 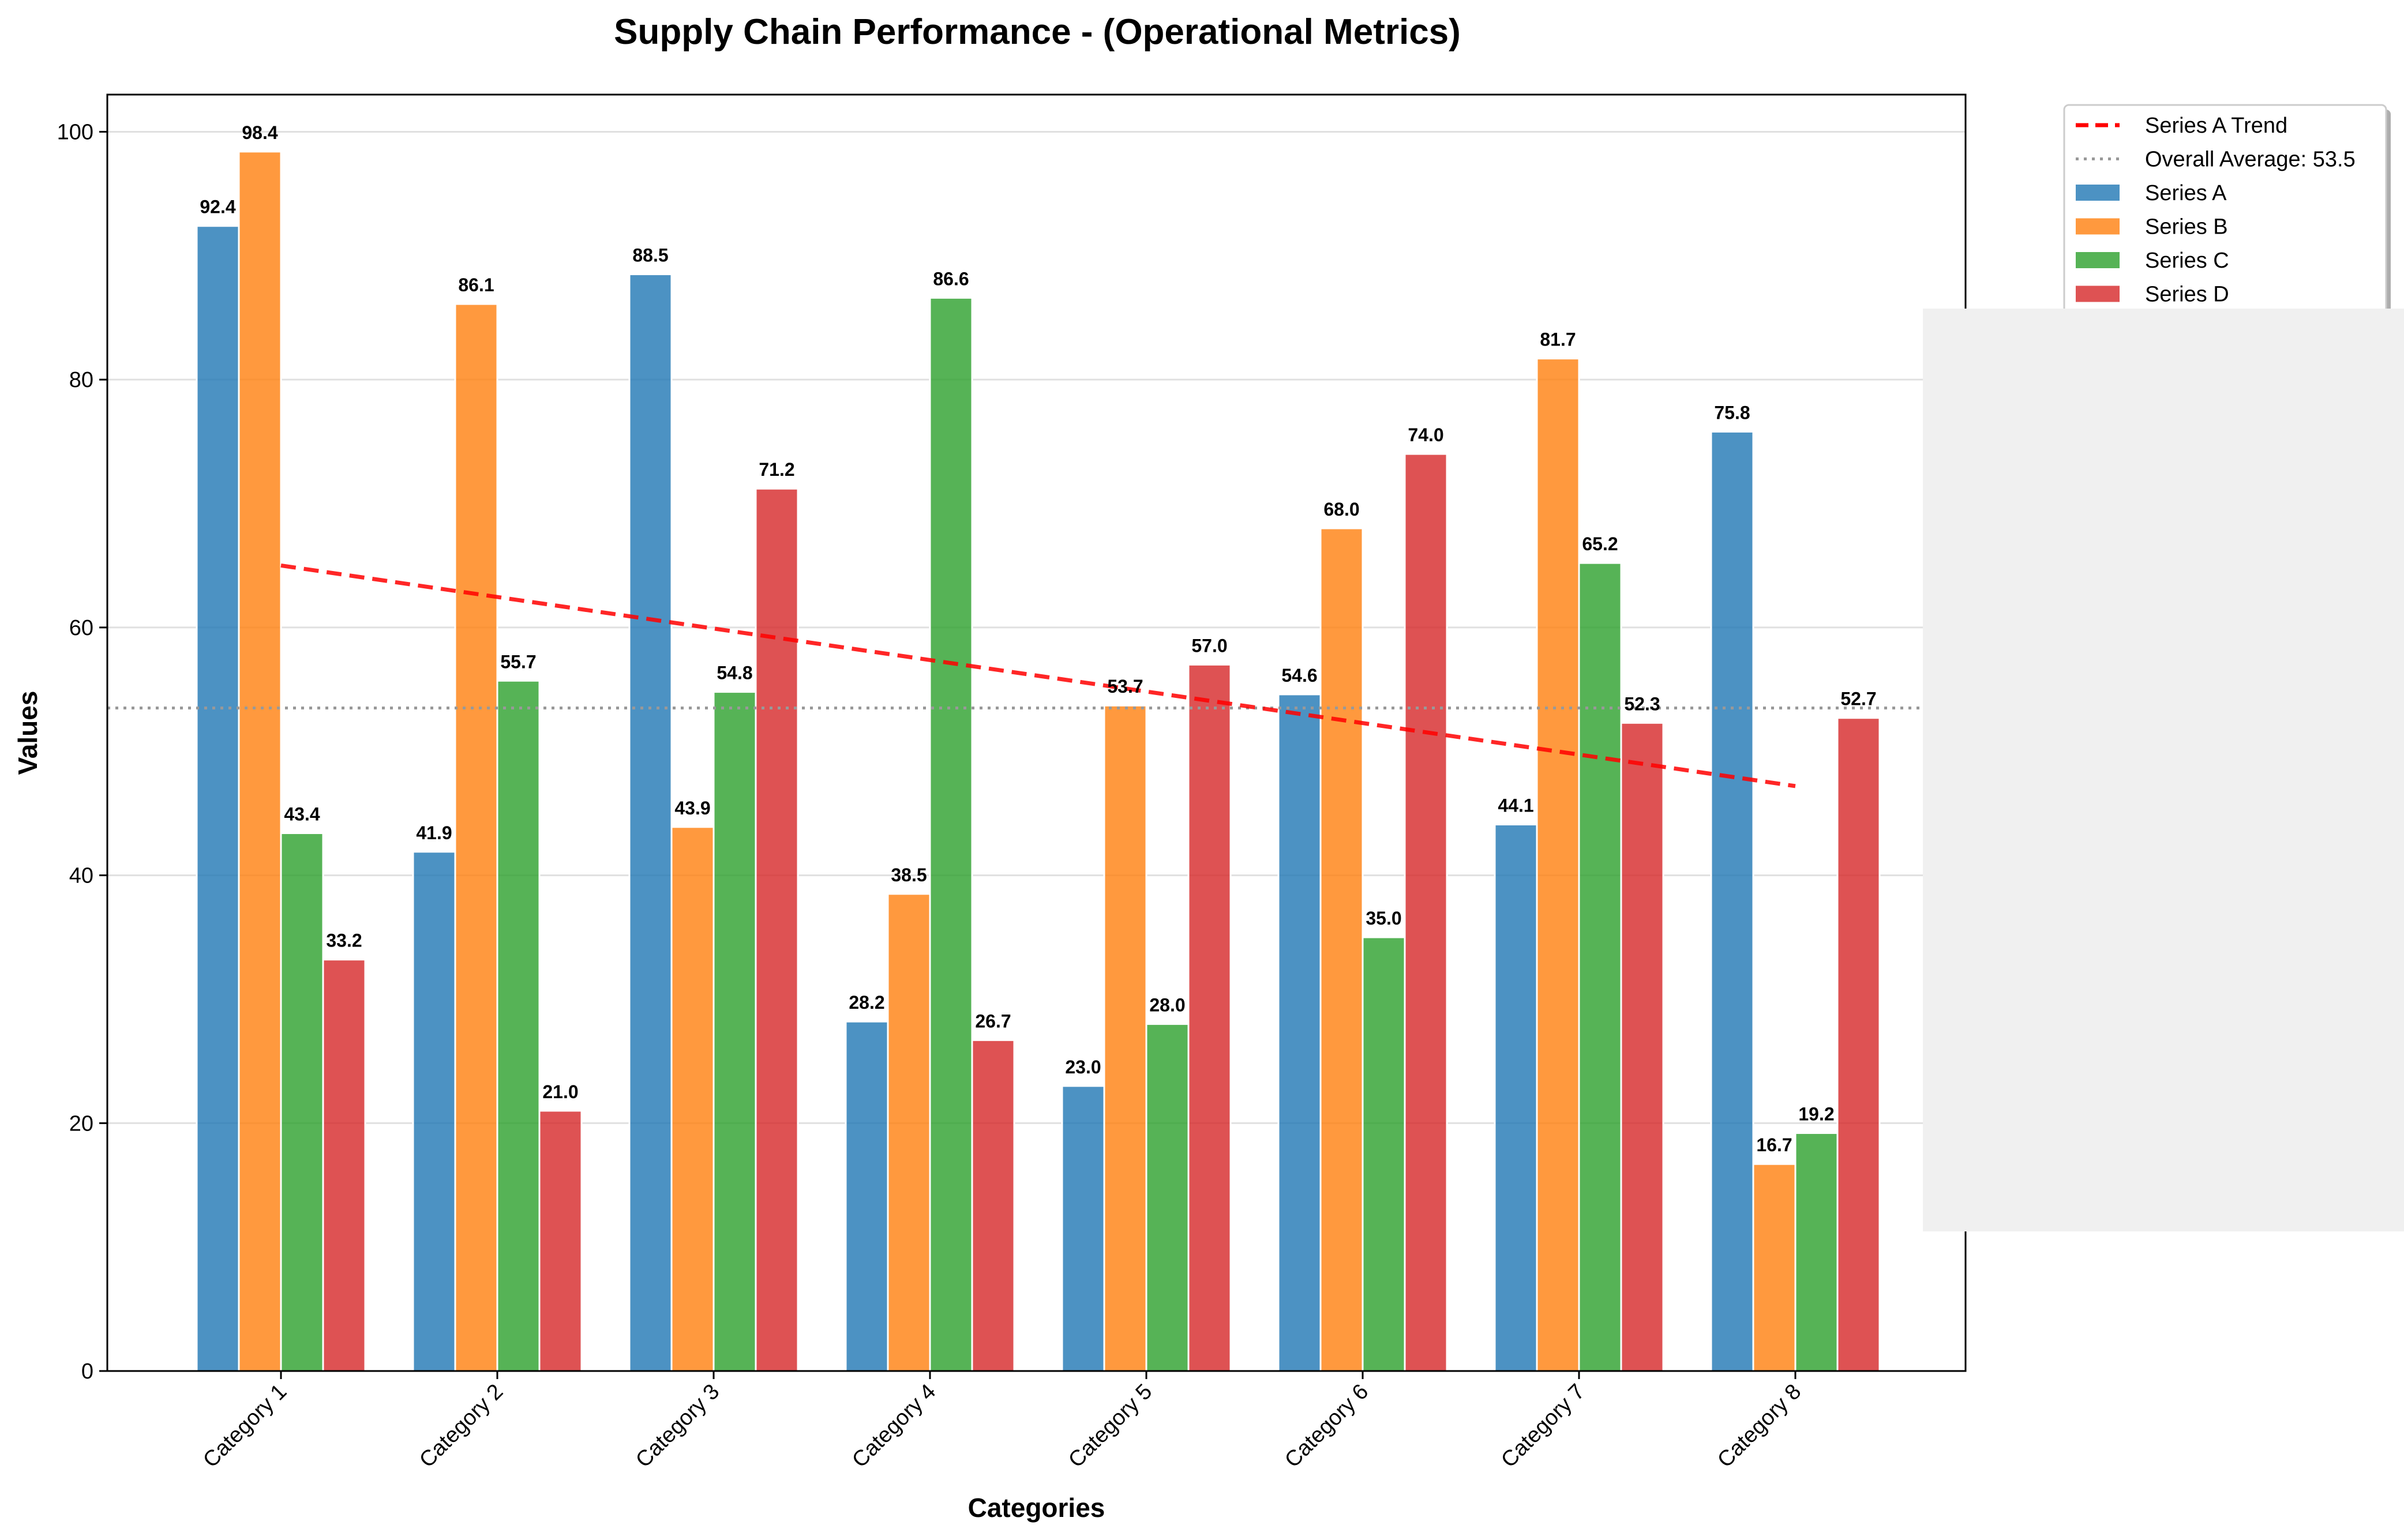 I want to click on data-label: 23.0, so click(x=1083, y=1067).